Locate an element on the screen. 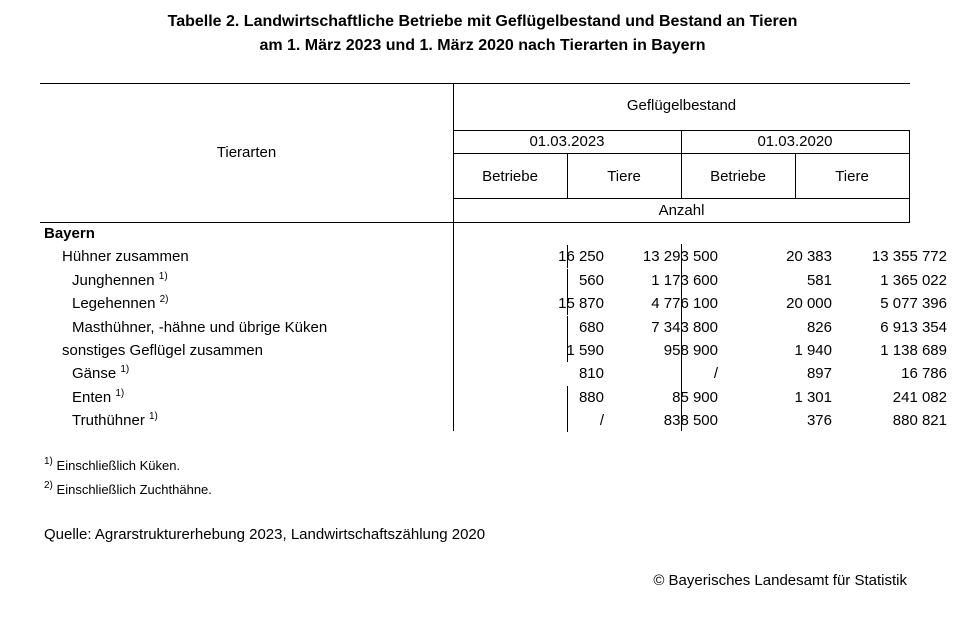  cell-b23: 16 250 is located at coordinates (581, 257).